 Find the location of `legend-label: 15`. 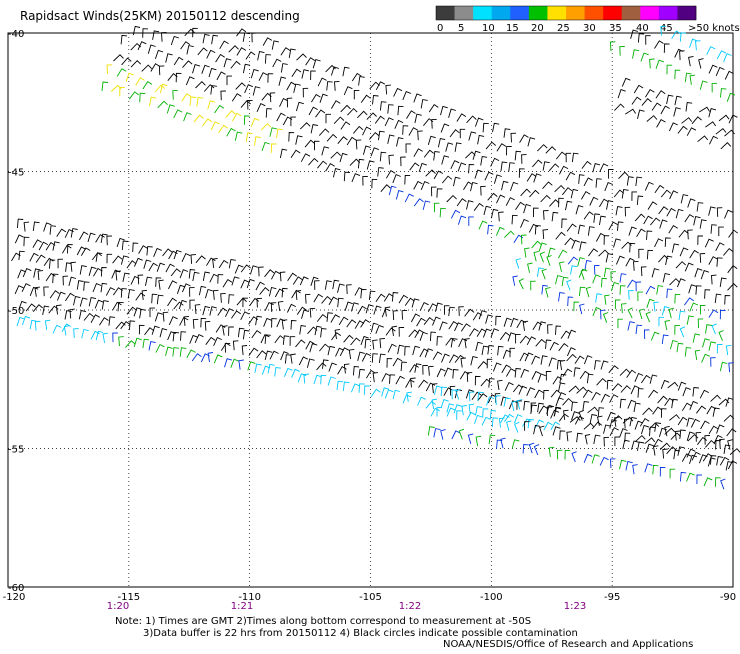

legend-label: 15 is located at coordinates (512, 28).